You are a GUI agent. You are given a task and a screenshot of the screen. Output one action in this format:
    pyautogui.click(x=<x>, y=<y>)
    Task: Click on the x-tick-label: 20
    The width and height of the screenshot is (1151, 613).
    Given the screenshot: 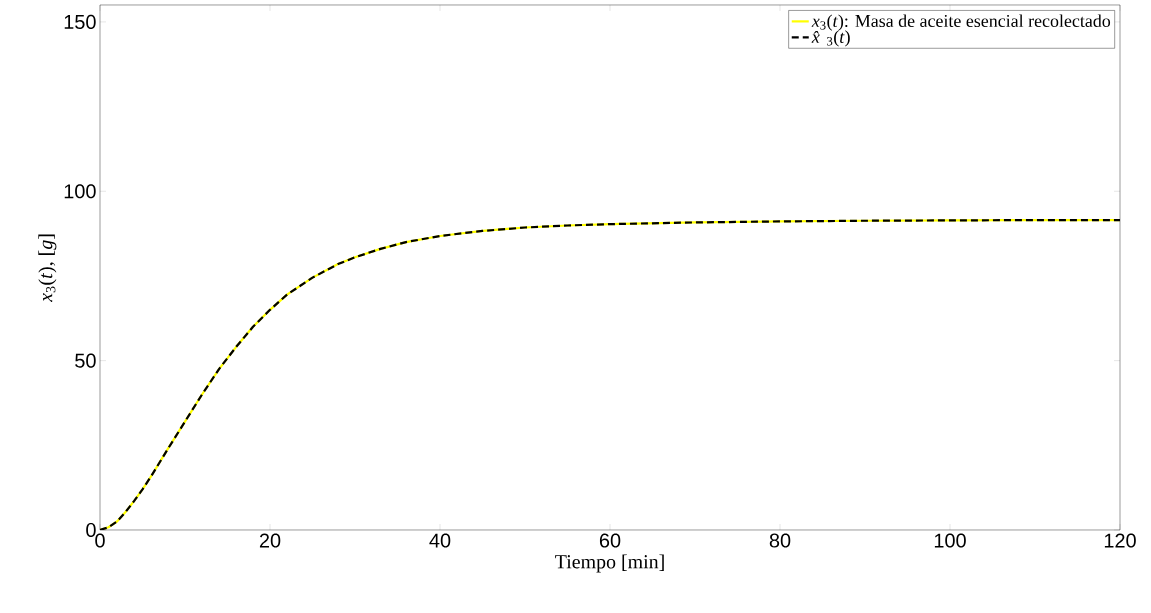 What is the action you would take?
    pyautogui.click(x=270, y=540)
    